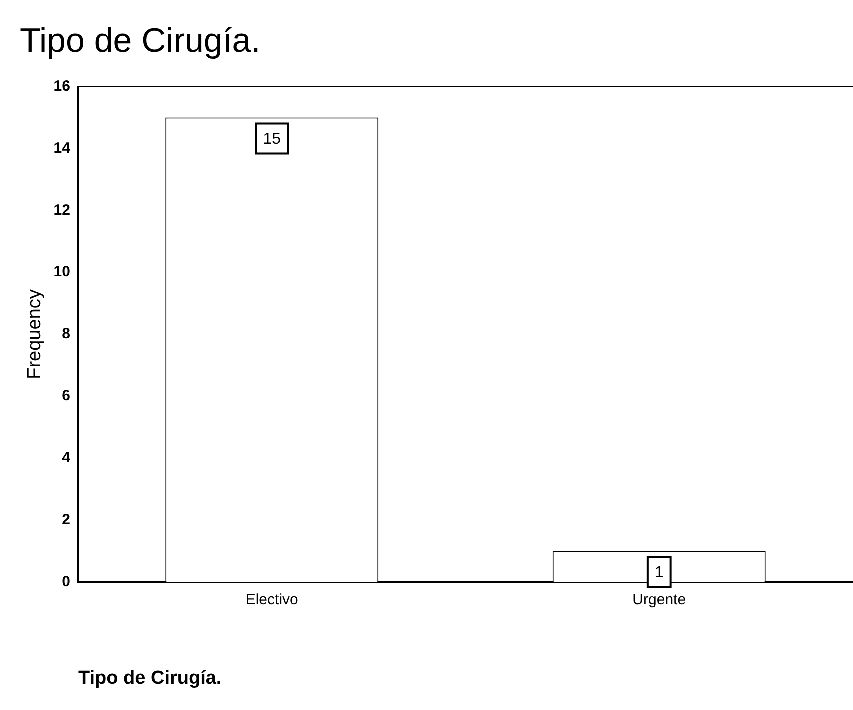  Describe the element at coordinates (62, 272) in the screenshot. I see `y-tick-label: 10` at that location.